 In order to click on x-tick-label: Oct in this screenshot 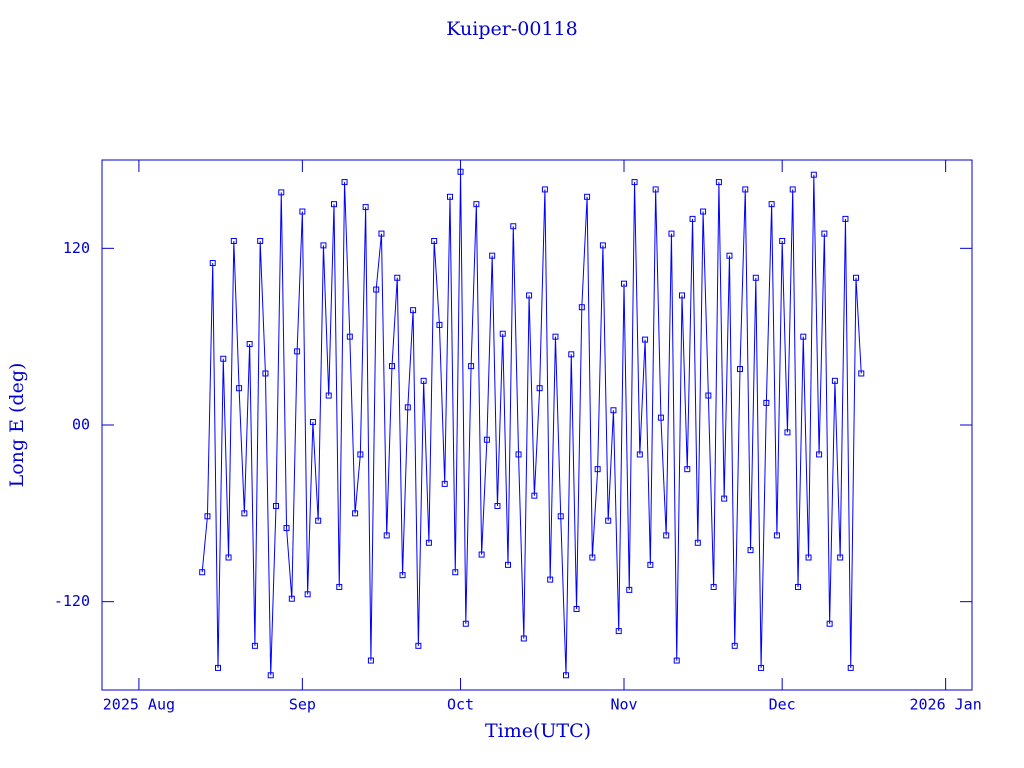, I will do `click(460, 705)`.